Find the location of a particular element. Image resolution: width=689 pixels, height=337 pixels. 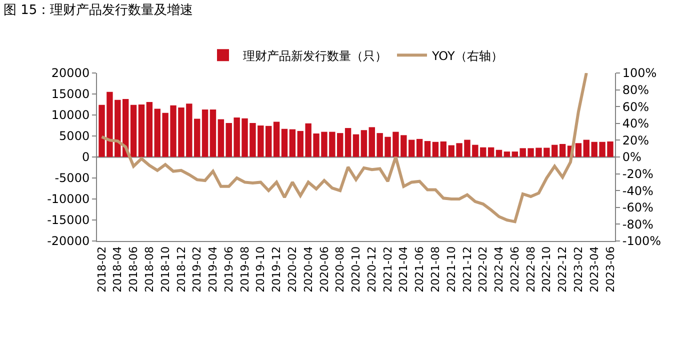

x-tick-label: 2018-02 is located at coordinates (101, 269).